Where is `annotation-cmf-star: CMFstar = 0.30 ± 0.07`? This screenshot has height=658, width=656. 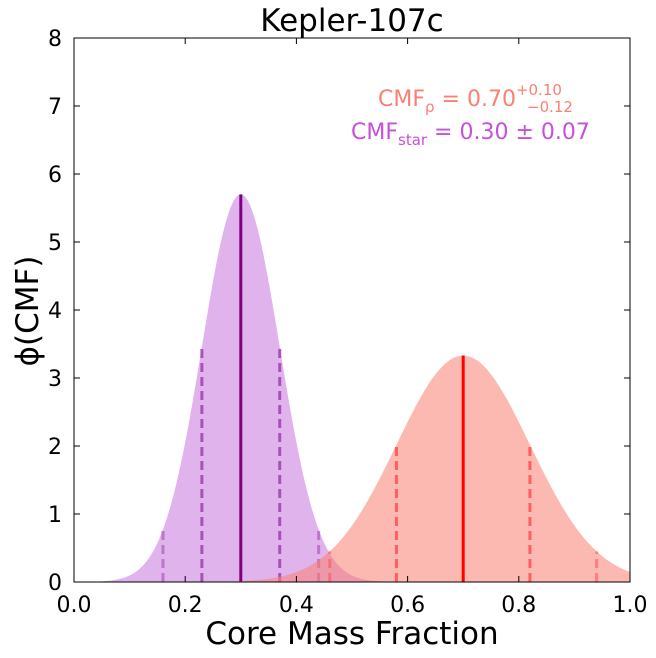 annotation-cmf-star: CMFstar = 0.30 ± 0.07 is located at coordinates (470, 134).